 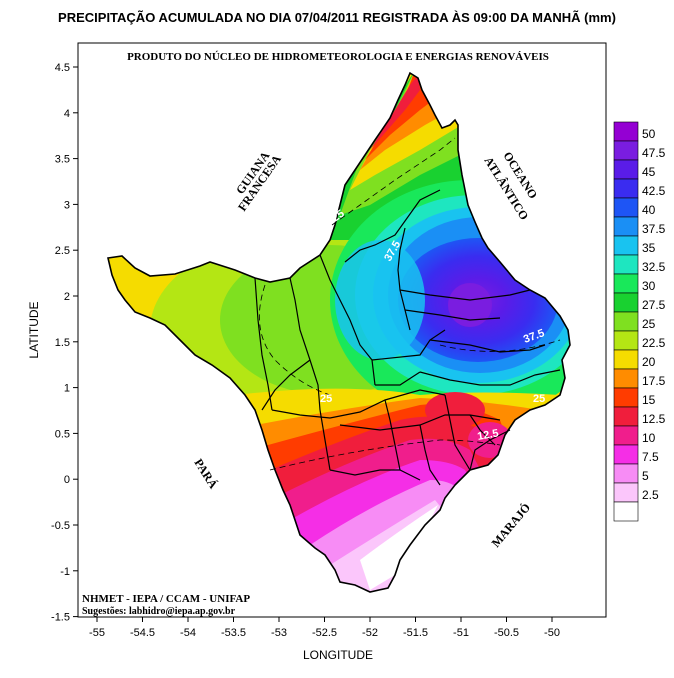 I want to click on x-tick-label: -55, so click(x=97, y=633).